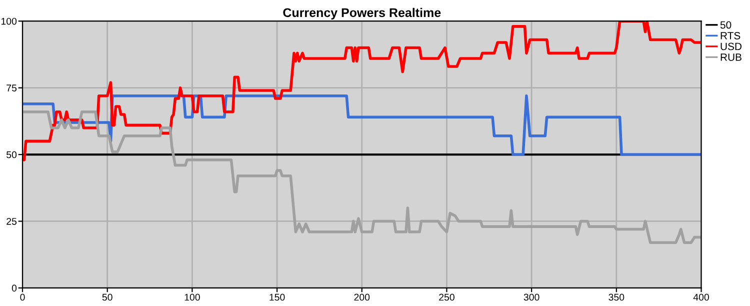  What do you see at coordinates (362, 297) in the screenshot?
I see `x-tick-label: 200` at bounding box center [362, 297].